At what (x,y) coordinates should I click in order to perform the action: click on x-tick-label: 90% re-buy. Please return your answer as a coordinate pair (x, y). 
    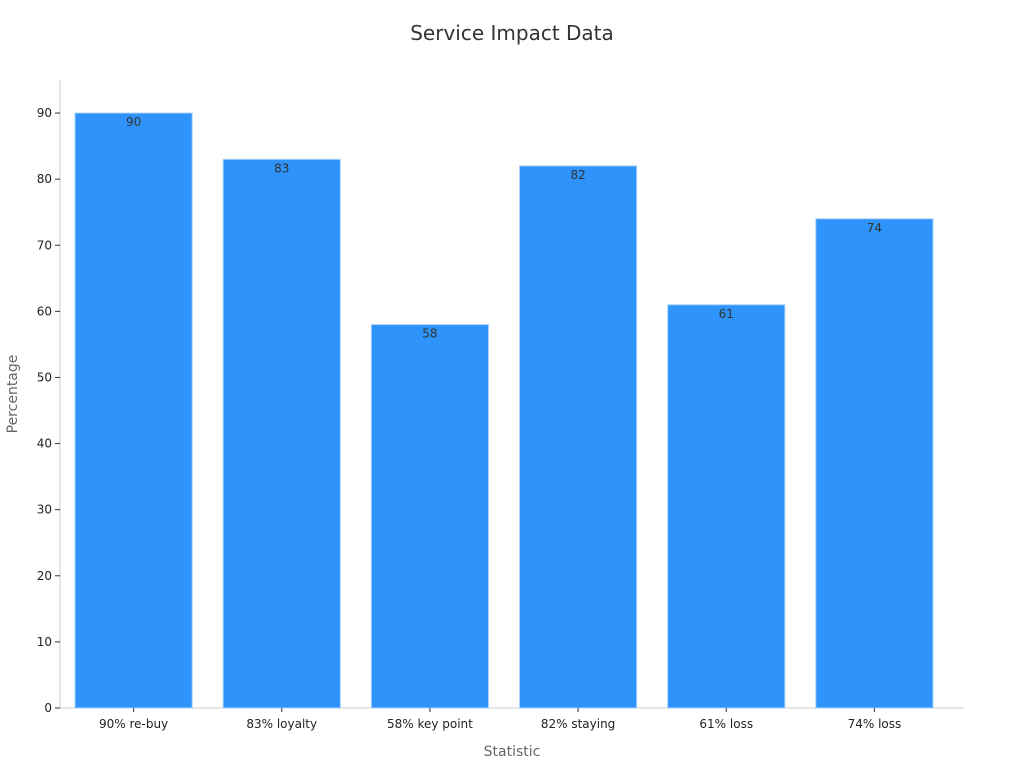
    Looking at the image, I should click on (133, 724).